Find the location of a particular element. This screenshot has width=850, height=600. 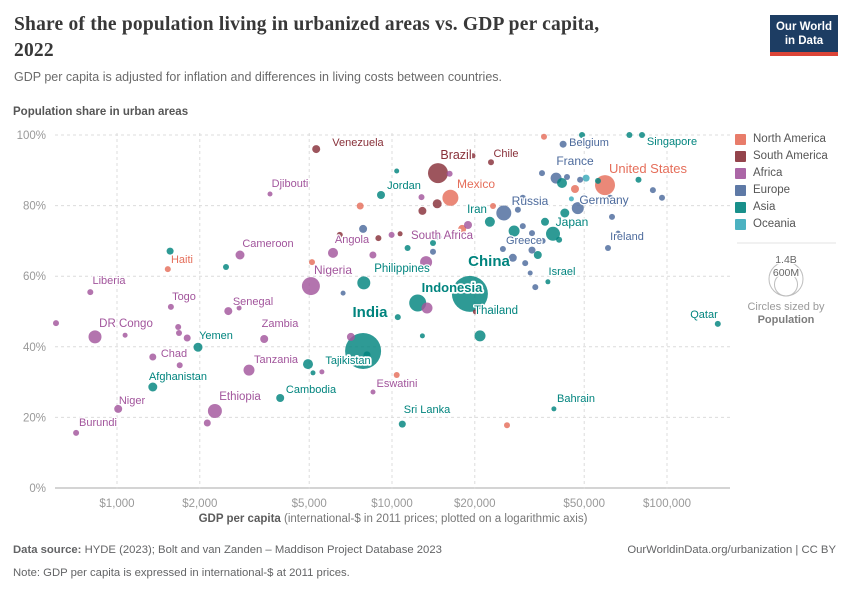

legend-item-europe: Europe is located at coordinates (781, 190).